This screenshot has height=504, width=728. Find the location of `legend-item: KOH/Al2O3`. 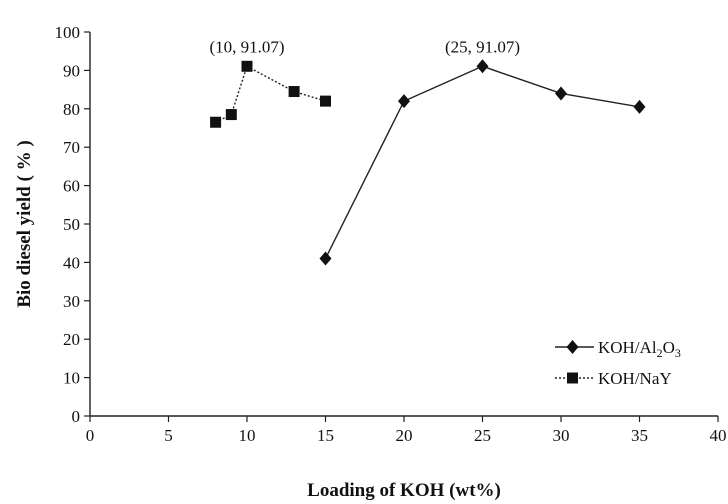

legend-item: KOH/Al2O3 is located at coordinates (618, 349).